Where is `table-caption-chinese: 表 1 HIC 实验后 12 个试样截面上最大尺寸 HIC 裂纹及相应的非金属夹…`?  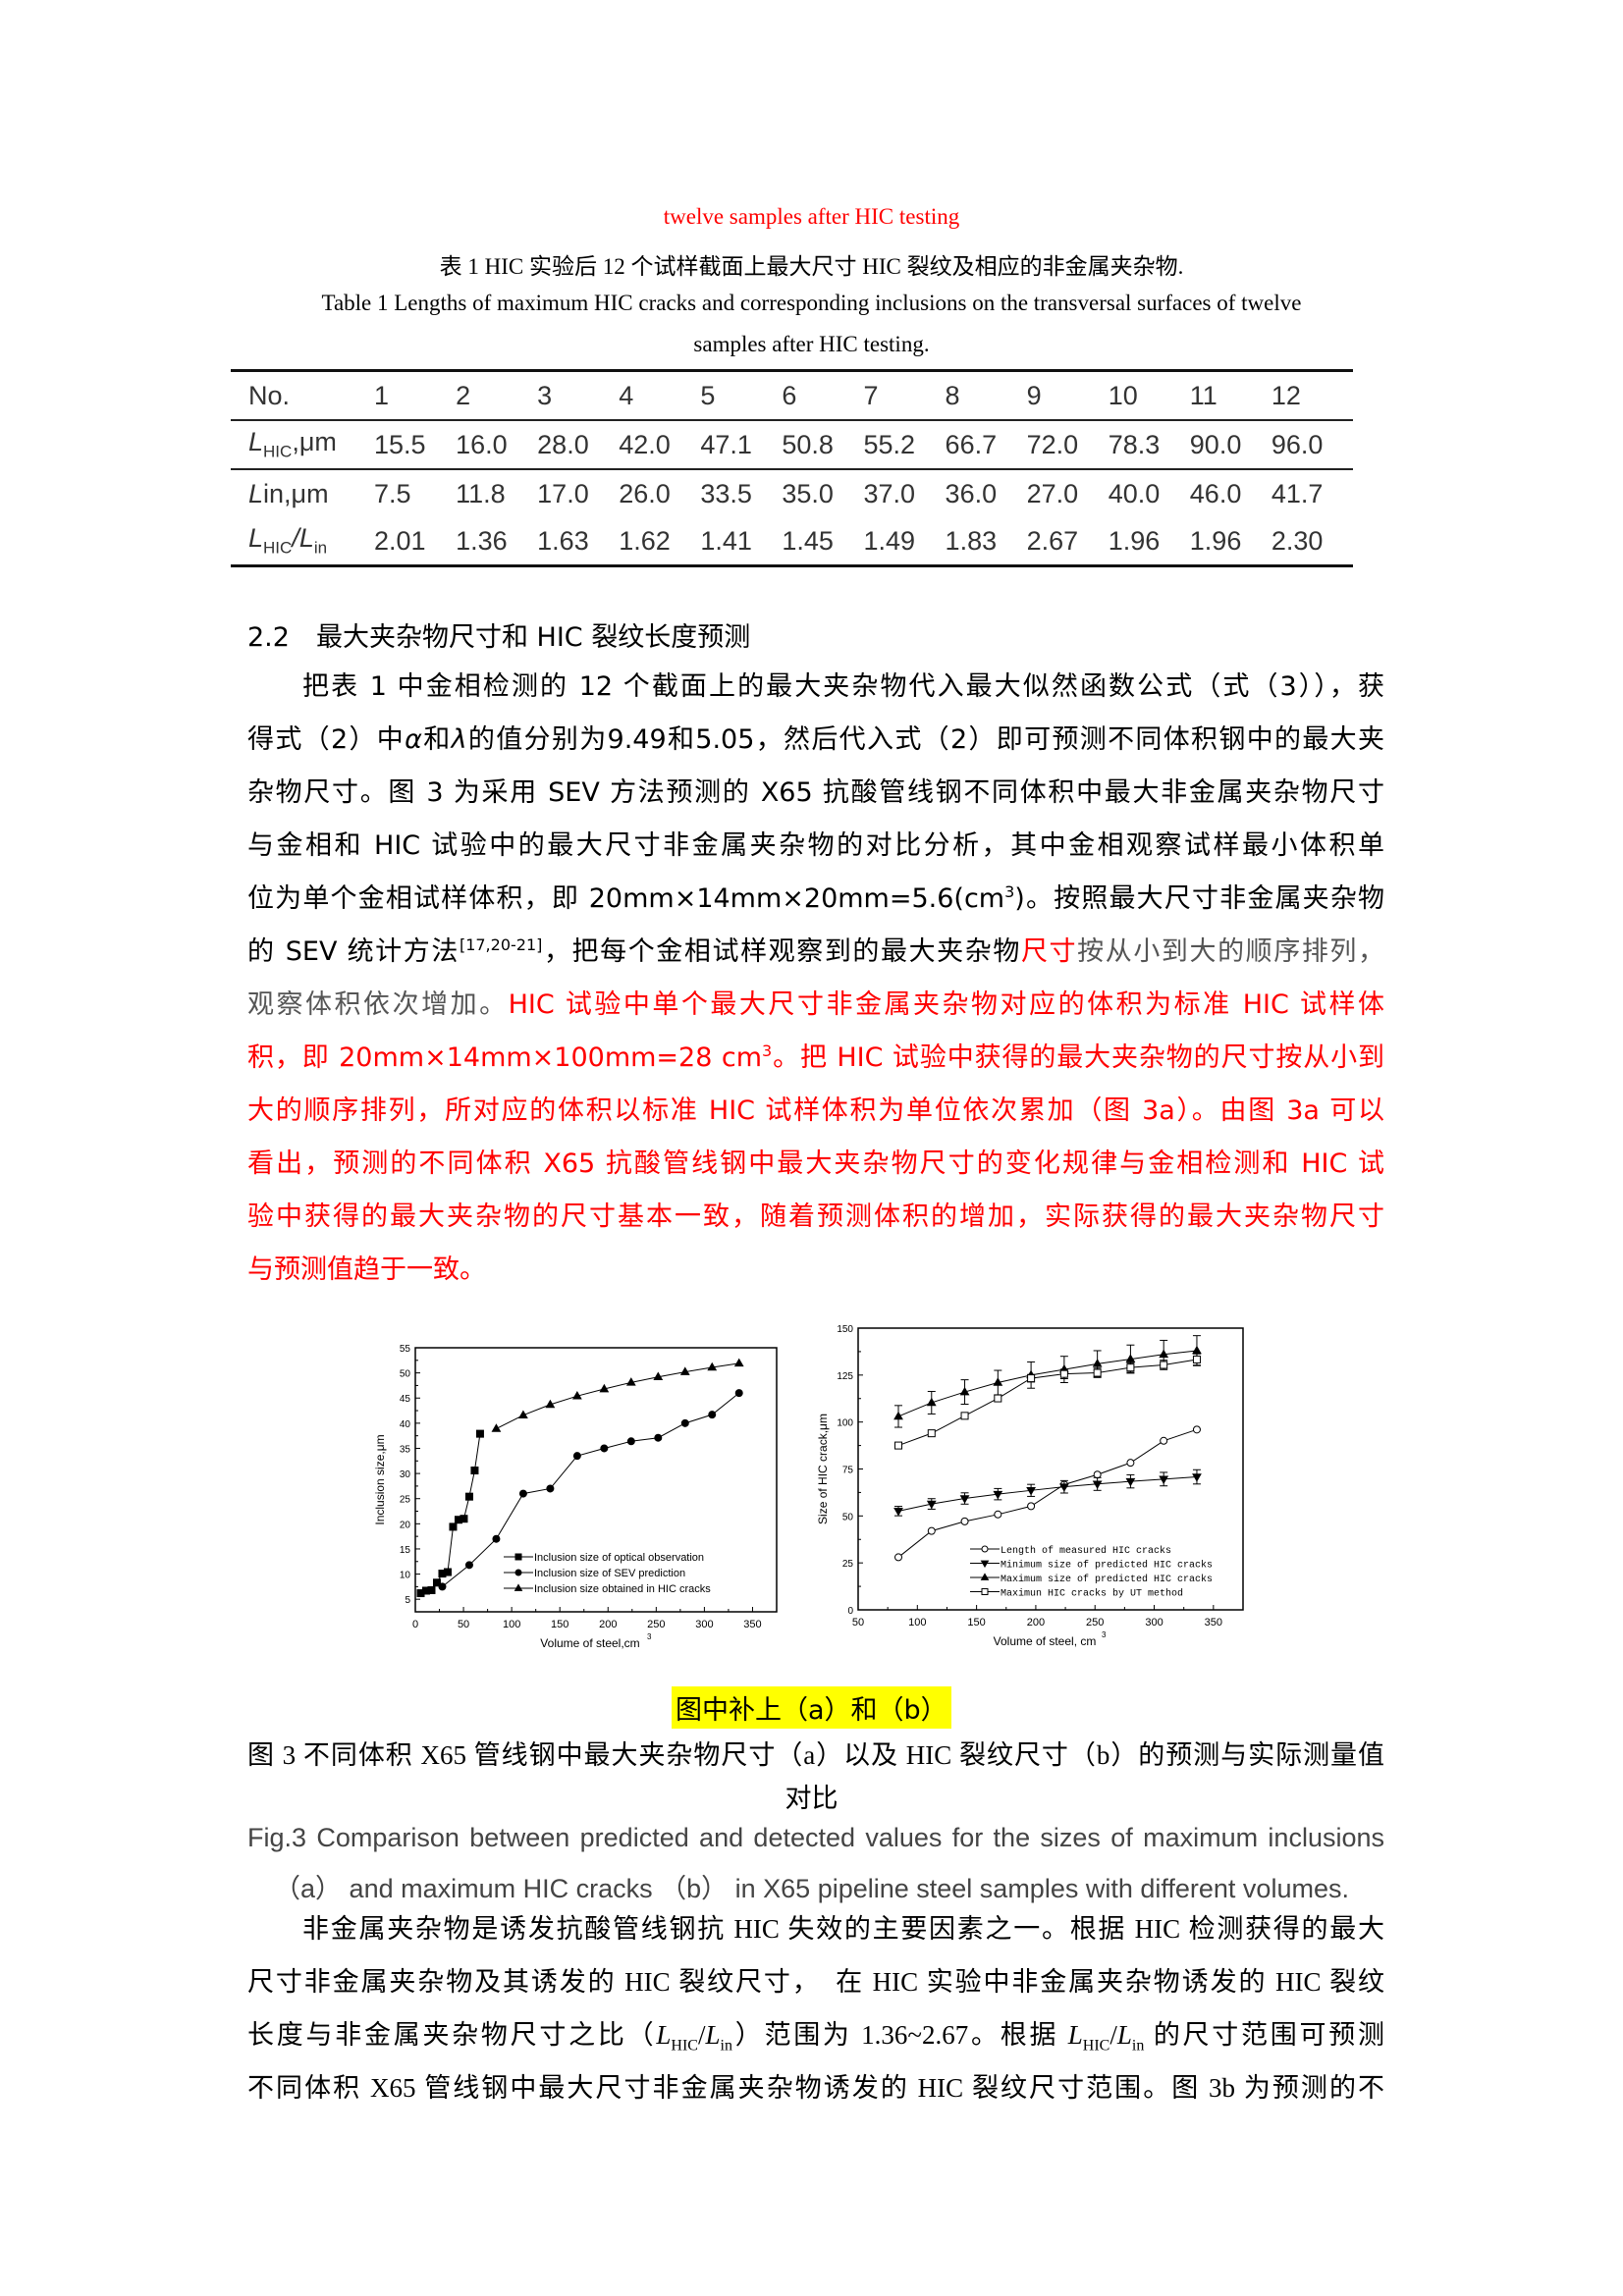
table-caption-chinese: 表 1 HIC 实验后 12 个试样截面上最大尺寸 HIC 裂纹及相应的非金属夹… is located at coordinates (811, 266).